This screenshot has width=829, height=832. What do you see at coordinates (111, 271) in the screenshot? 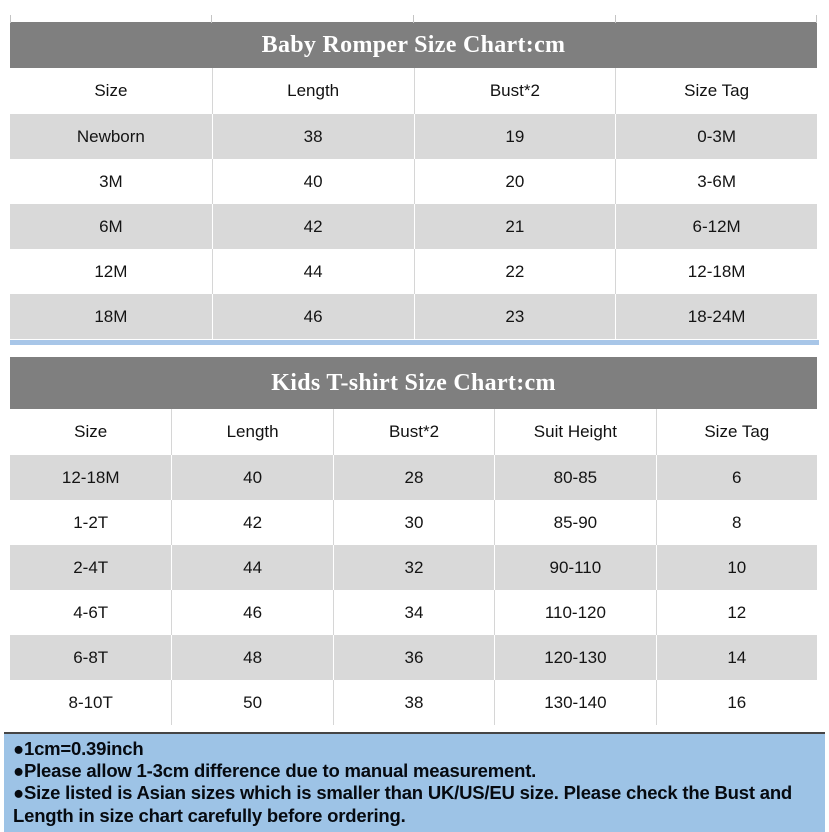
I see `table-cell: 12M` at bounding box center [111, 271].